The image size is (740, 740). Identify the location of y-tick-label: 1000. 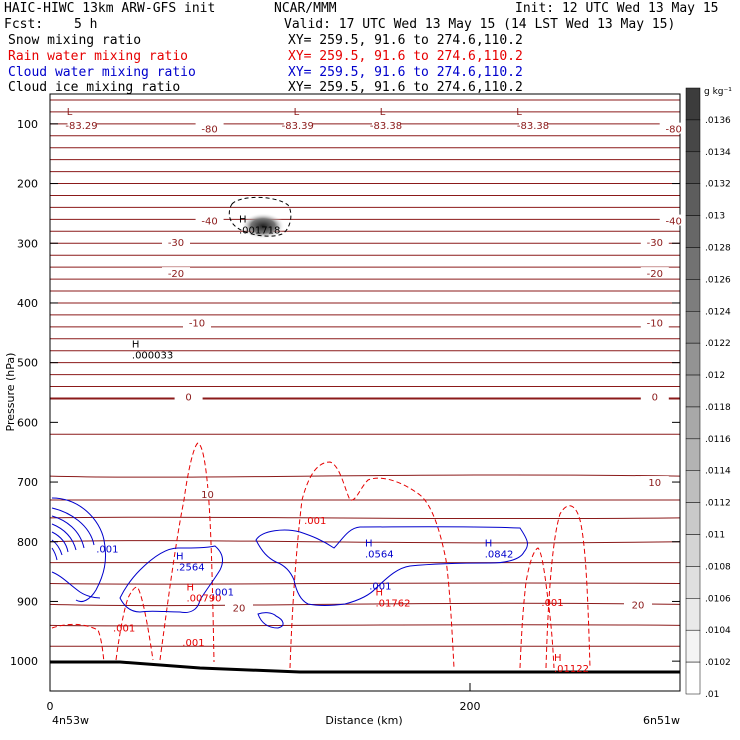
(24, 661).